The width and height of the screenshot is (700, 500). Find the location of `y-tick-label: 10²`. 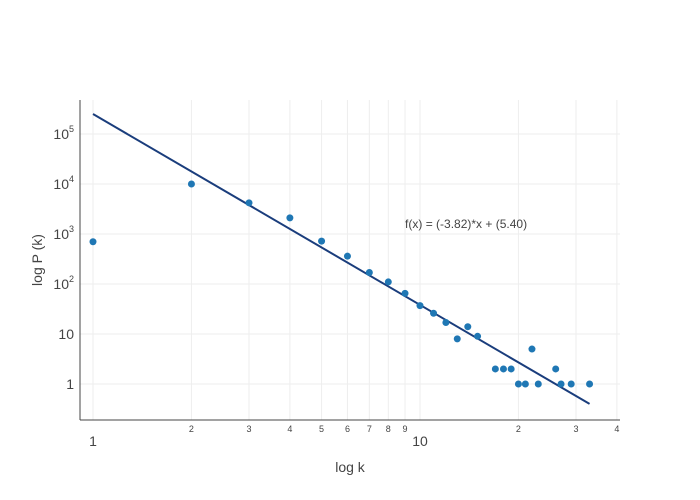

y-tick-label: 10² is located at coordinates (63, 283).